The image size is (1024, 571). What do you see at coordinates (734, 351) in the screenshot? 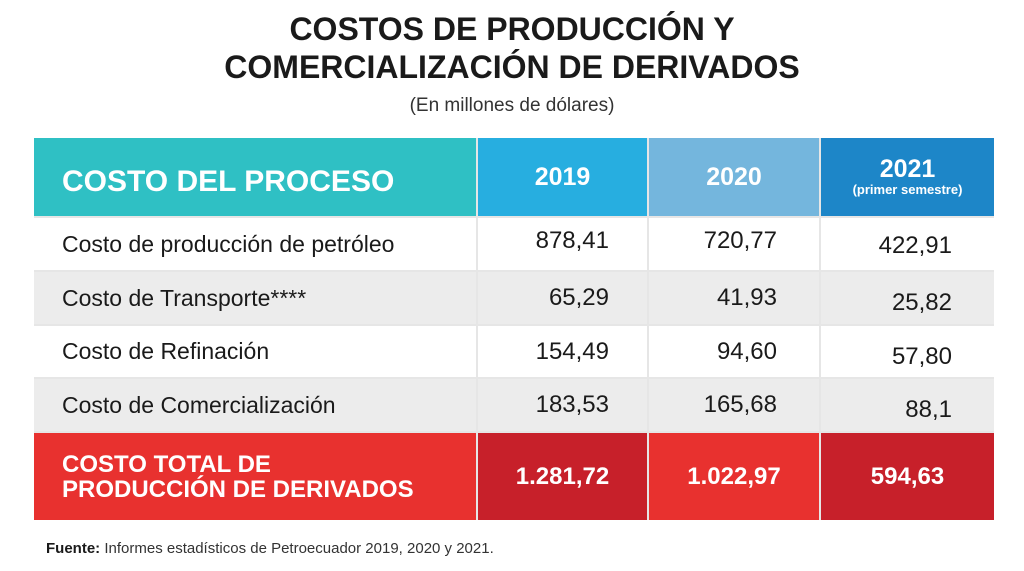
I see `row-value: 94,60` at bounding box center [734, 351].